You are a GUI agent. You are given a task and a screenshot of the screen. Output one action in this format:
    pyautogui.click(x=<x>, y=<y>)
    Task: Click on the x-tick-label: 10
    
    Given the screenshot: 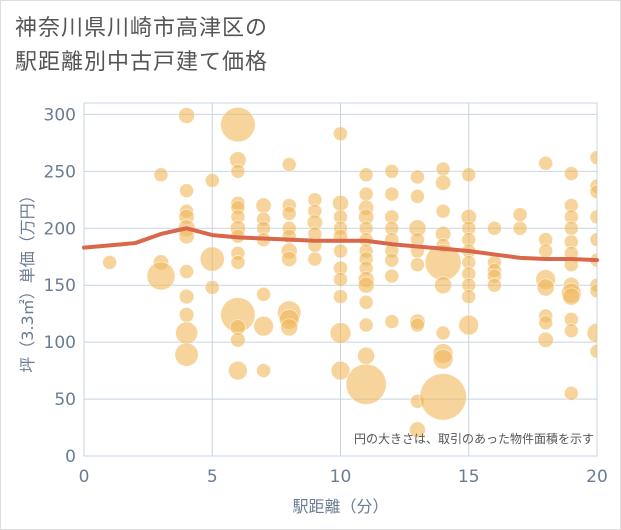 What is the action you would take?
    pyautogui.click(x=341, y=477)
    